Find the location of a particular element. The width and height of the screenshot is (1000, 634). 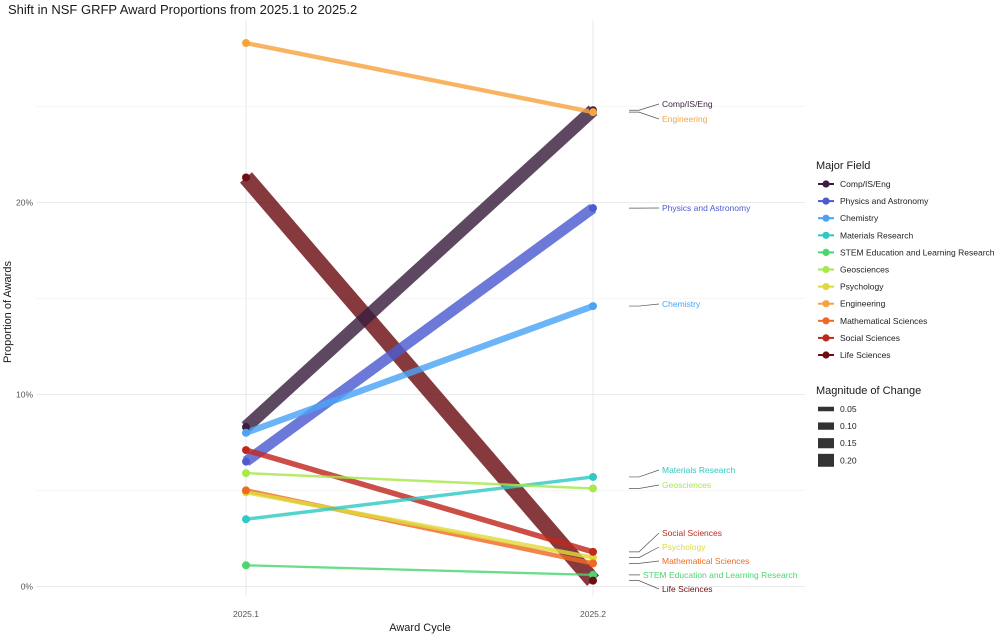

legend-magnitude-title: Magnitude of Change is located at coordinates (868, 391).